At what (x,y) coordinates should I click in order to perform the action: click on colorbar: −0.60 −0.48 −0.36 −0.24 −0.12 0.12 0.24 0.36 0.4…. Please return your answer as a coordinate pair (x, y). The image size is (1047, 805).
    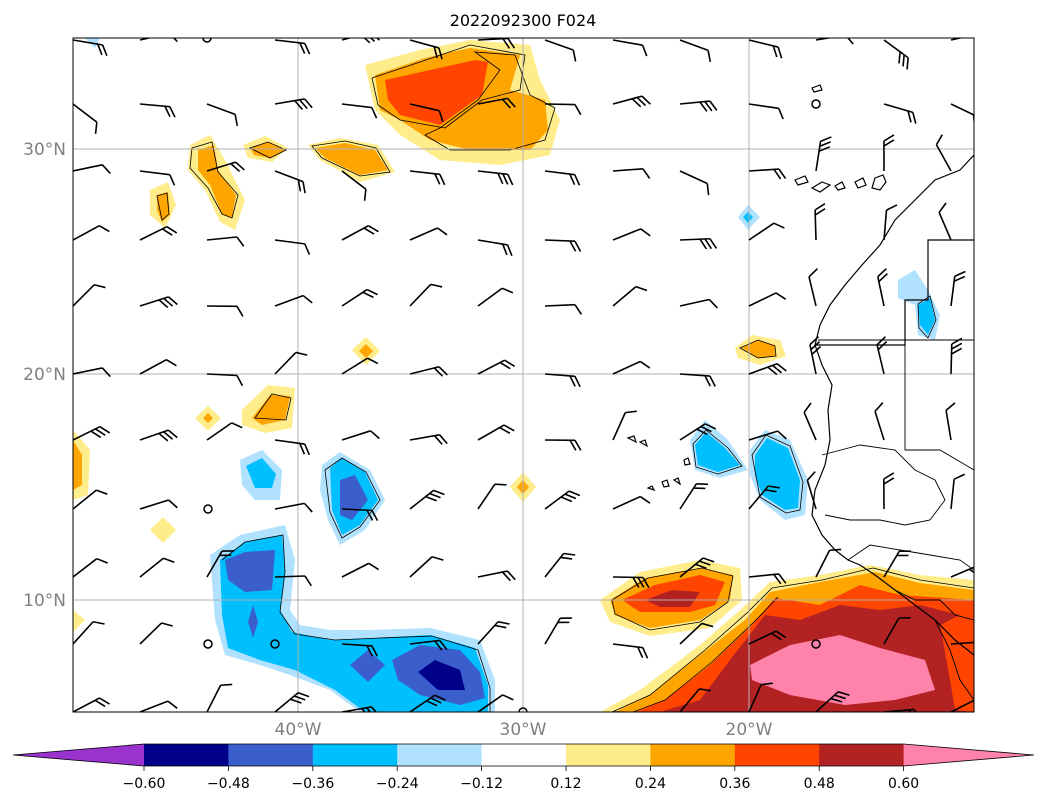
    Looking at the image, I should click on (523, 767).